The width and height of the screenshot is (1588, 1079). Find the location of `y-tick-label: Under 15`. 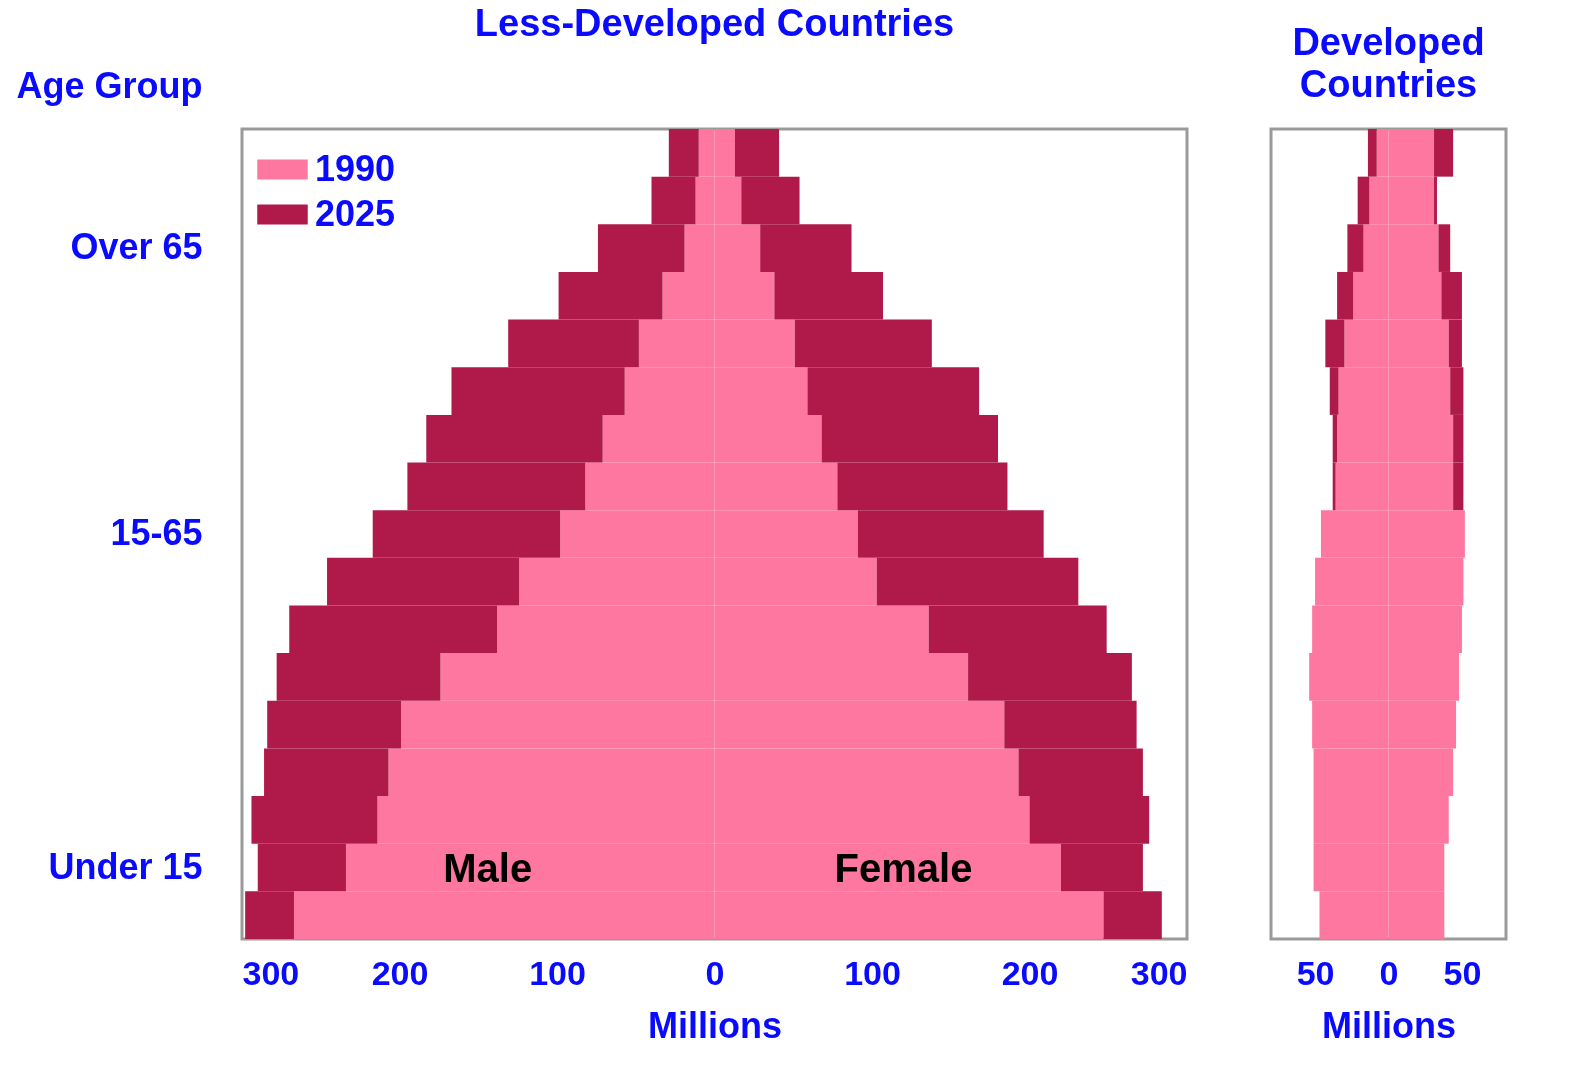

y-tick-label: Under 15 is located at coordinates (125, 866).